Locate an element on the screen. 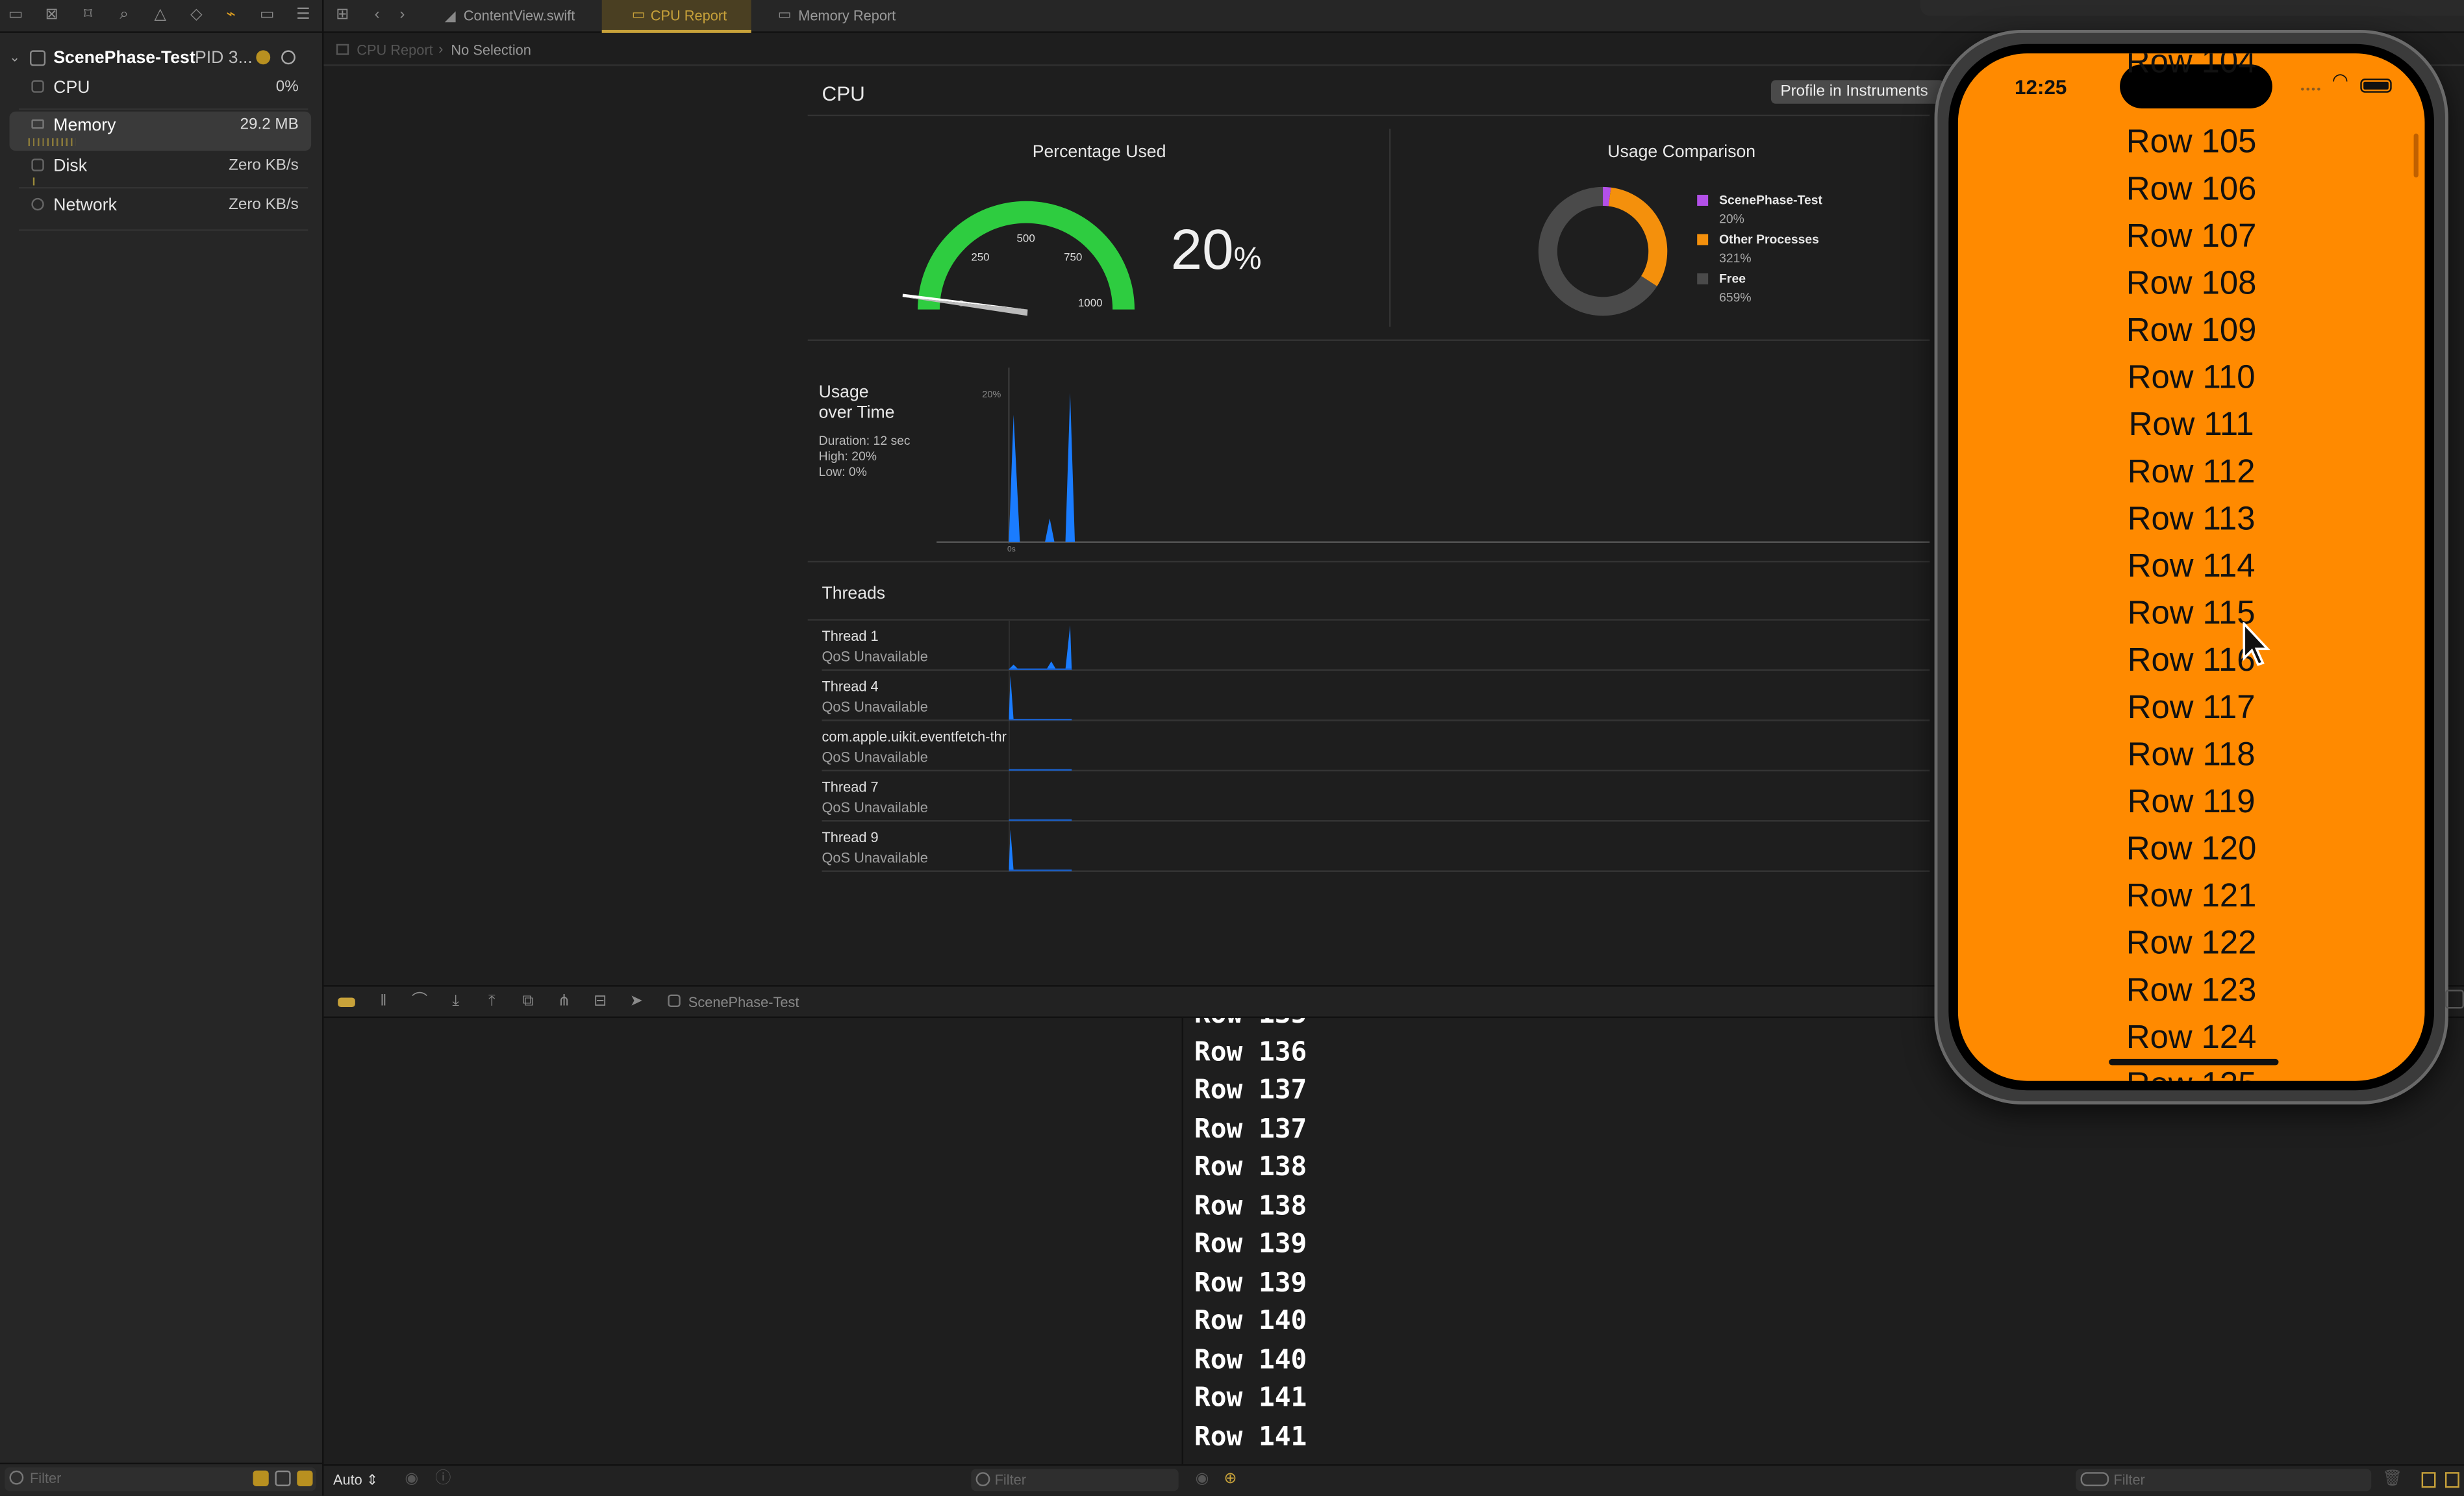 The width and height of the screenshot is (2464, 1496). tab-contentview: ◢ ContentView.swift is located at coordinates (516, 16).